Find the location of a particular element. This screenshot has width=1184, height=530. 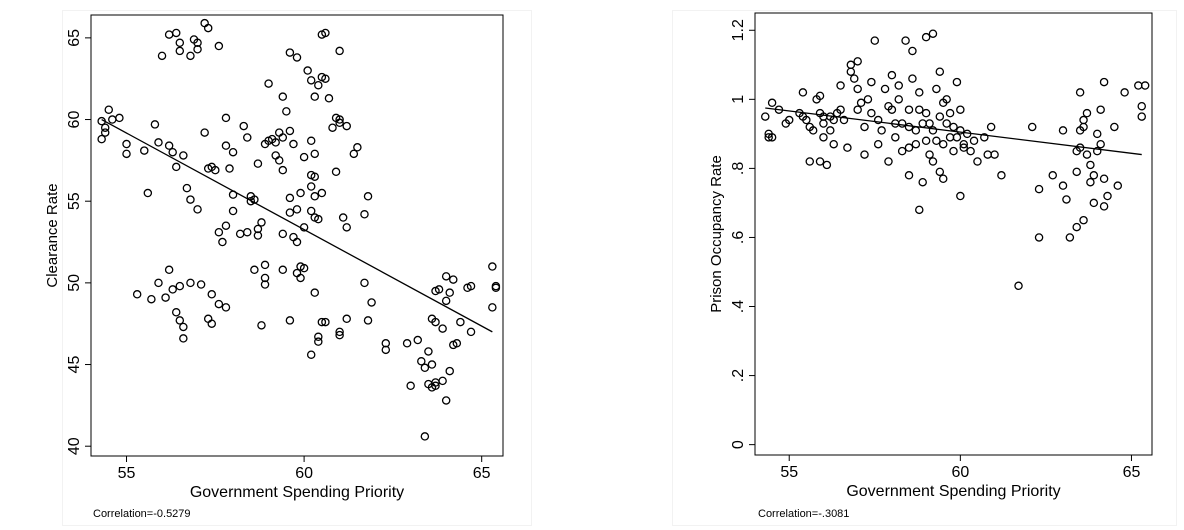

x-tick-label: 55 is located at coordinates (127, 473).